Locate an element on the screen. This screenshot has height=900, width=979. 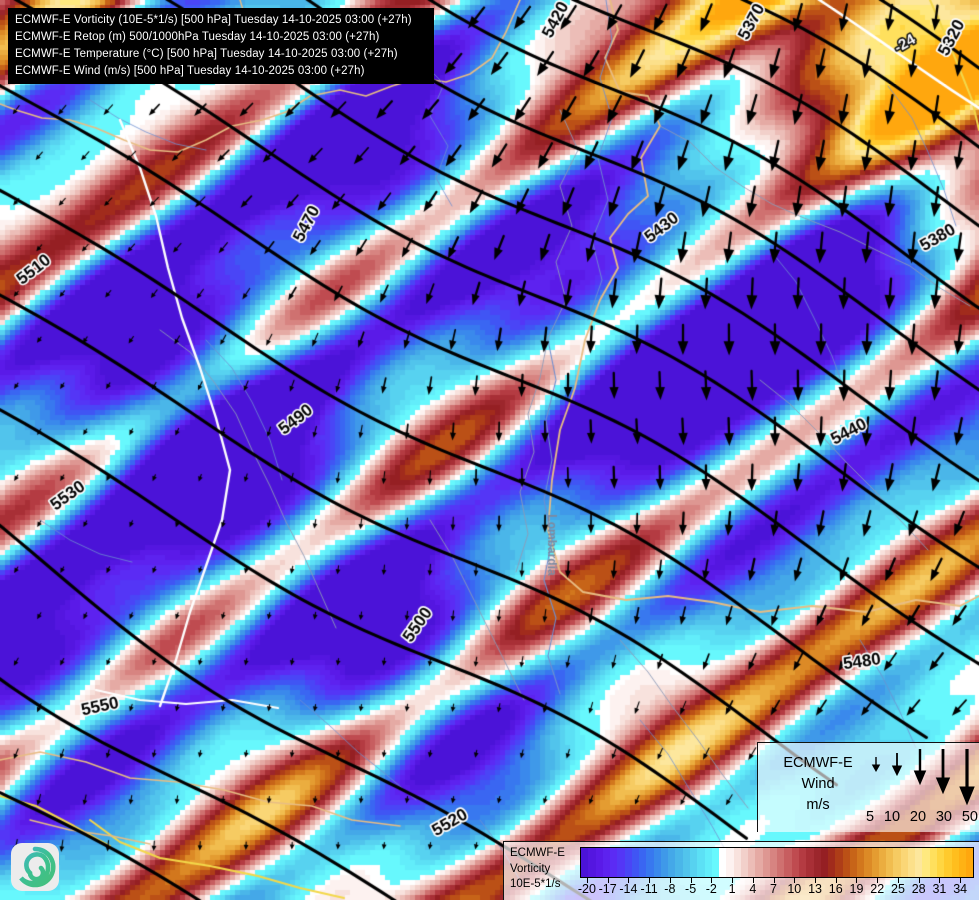
app-logo is located at coordinates (35, 867).